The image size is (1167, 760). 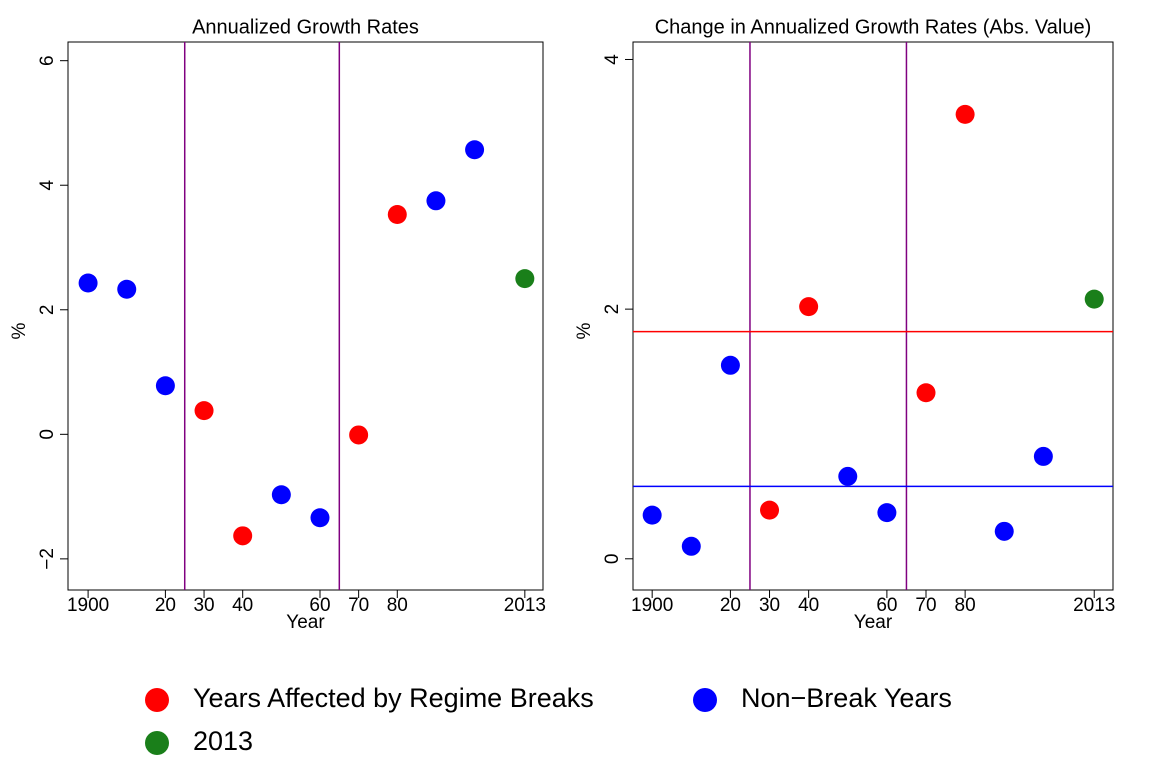 I want to click on legend-label: 2013, so click(x=223, y=741).